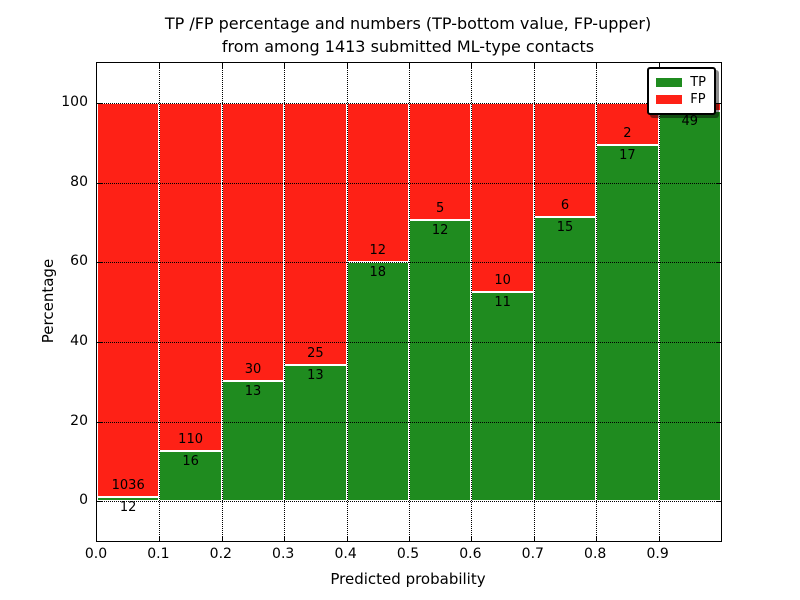 This screenshot has width=800, height=600. What do you see at coordinates (315, 353) in the screenshot?
I see `bar-fp-count-label: 25` at bounding box center [315, 353].